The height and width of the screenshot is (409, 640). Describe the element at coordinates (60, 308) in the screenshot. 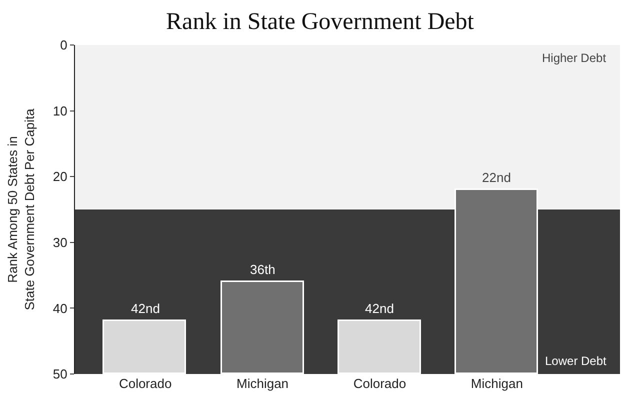

I see `y-tick-label: 40` at that location.